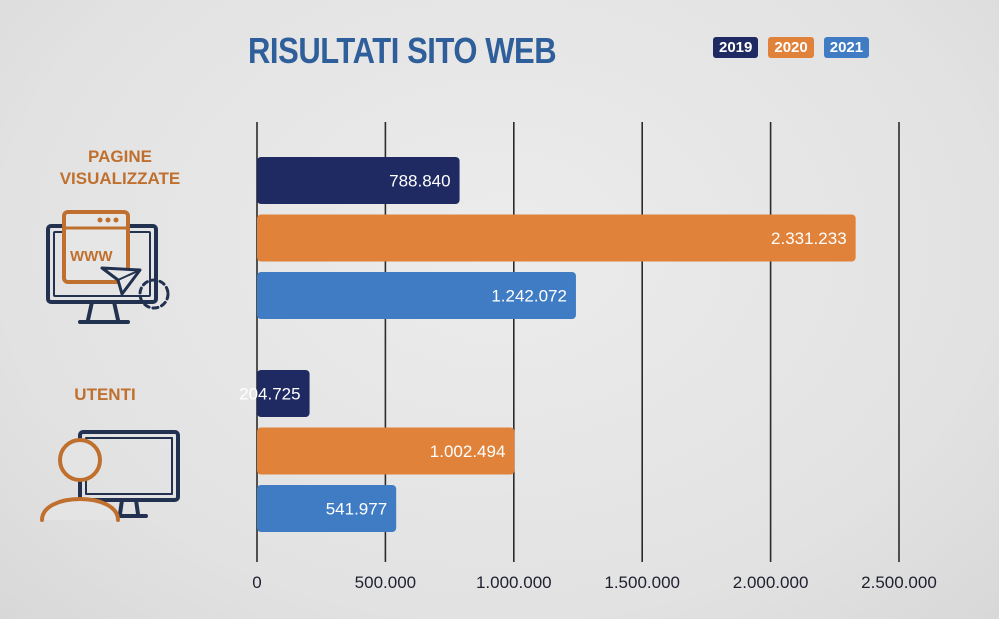 The width and height of the screenshot is (999, 619). I want to click on group-label-line1: UTENTI, so click(105, 394).